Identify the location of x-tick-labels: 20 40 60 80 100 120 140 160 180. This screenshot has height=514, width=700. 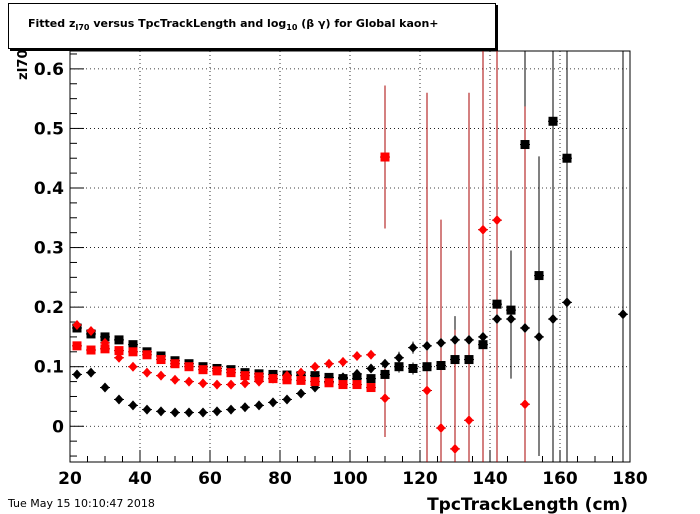
(353, 479).